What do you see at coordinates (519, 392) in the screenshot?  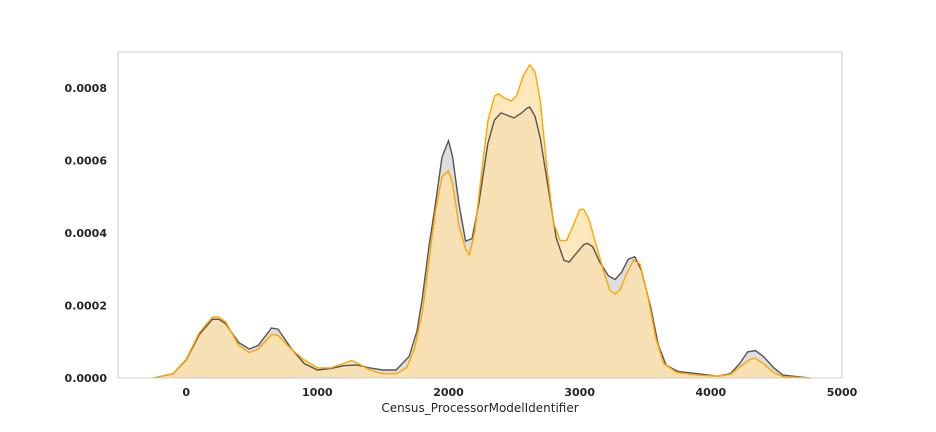 I see `x-axis-ticks: 0 1000 2000 3000 4000 5000` at bounding box center [519, 392].